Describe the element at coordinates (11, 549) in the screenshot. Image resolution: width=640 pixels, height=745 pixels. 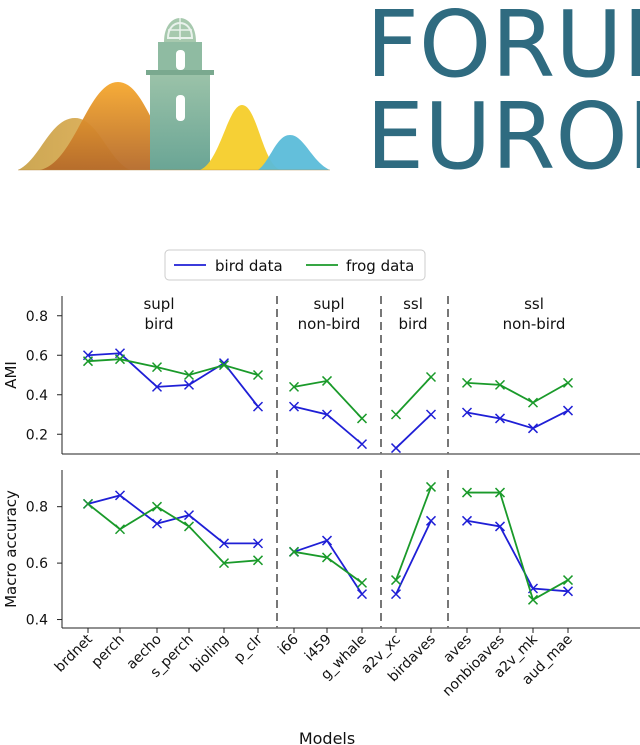
I see `panel-macro-ylabel: Macro accuracy` at that location.